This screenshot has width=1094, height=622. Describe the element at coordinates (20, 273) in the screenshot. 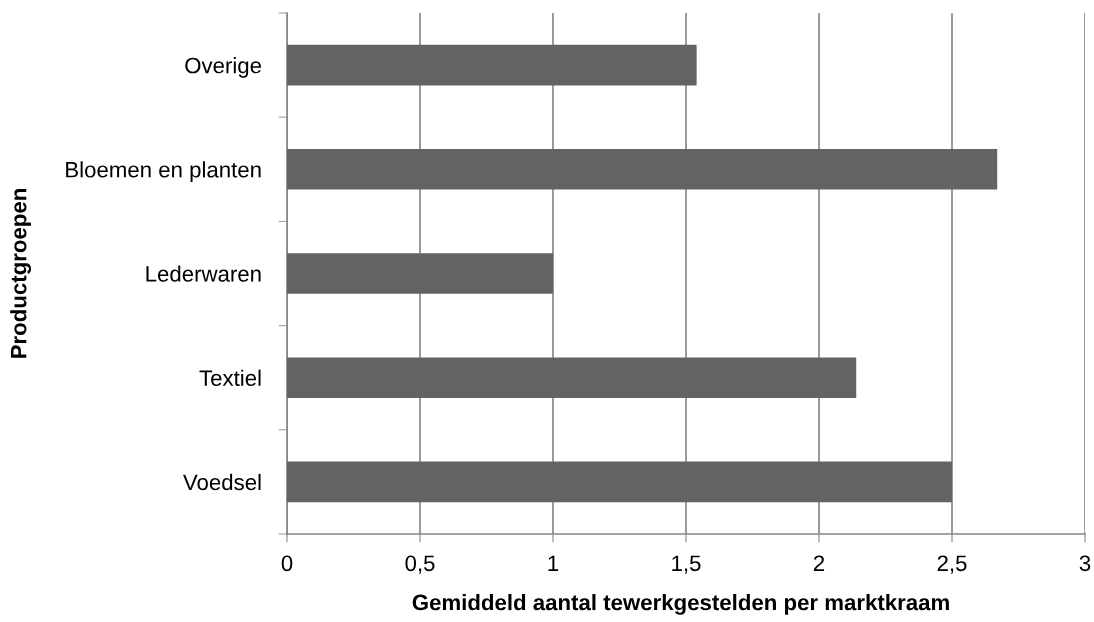

I see `y-axis-title: Productgroepen` at that location.